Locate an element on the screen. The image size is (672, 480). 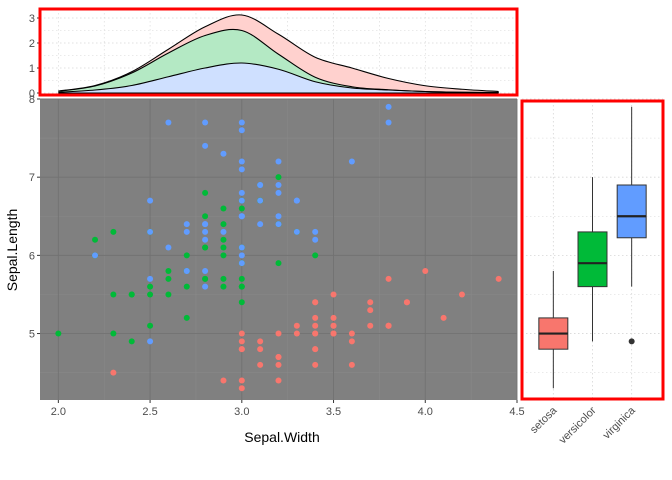
density-panel: 0 1 2 3 is located at coordinates (274, 53).